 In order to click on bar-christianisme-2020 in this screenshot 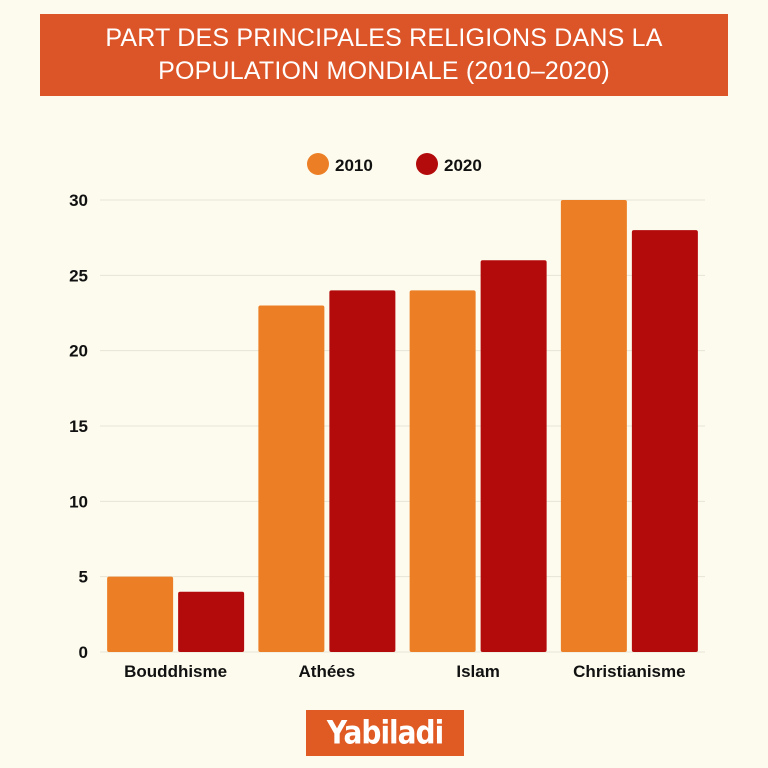, I will do `click(664, 441)`.